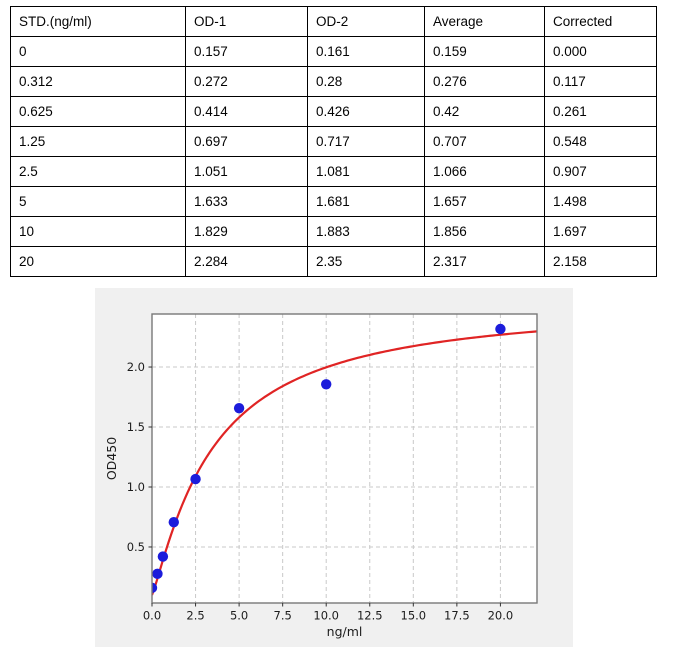  Describe the element at coordinates (457, 616) in the screenshot. I see `x-tick-label: 17.5` at that location.